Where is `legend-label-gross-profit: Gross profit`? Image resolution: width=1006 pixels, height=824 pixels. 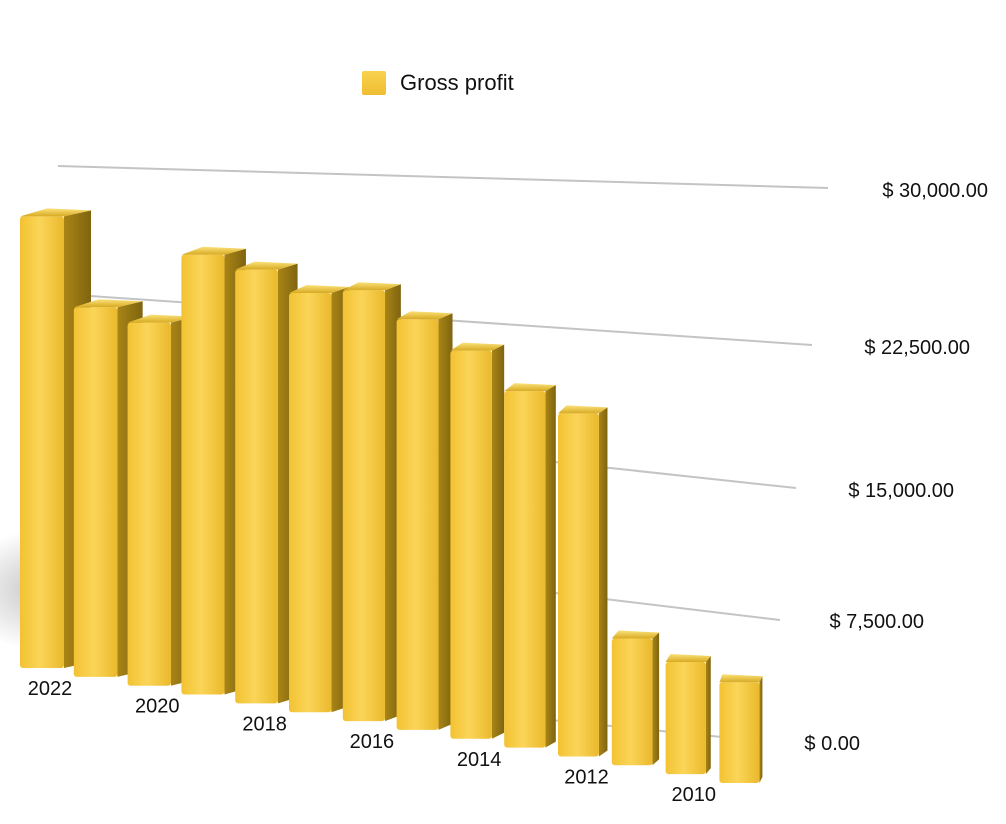
legend-label-gross-profit: Gross profit is located at coordinates (457, 82).